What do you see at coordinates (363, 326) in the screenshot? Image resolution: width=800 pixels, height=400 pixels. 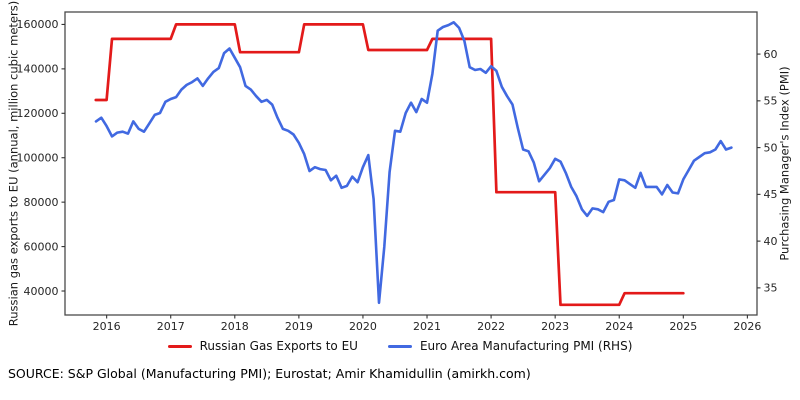 I see `x-tick-label: 2020` at bounding box center [363, 326].